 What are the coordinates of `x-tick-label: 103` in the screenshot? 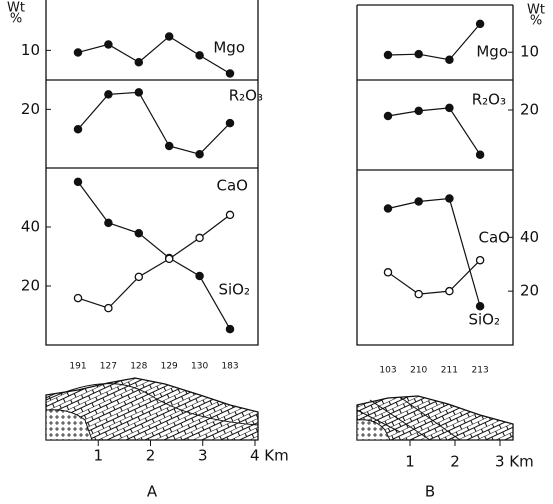 It's located at (387, 371).